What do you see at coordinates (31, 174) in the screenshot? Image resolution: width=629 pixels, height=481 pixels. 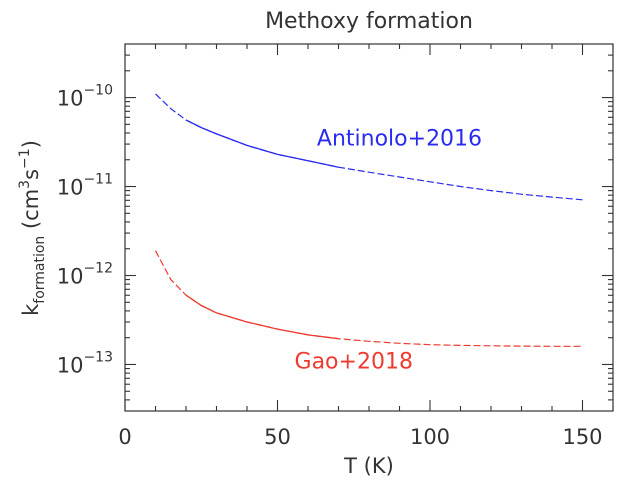 I see `y-axis-title-units-mid: s` at bounding box center [31, 174].